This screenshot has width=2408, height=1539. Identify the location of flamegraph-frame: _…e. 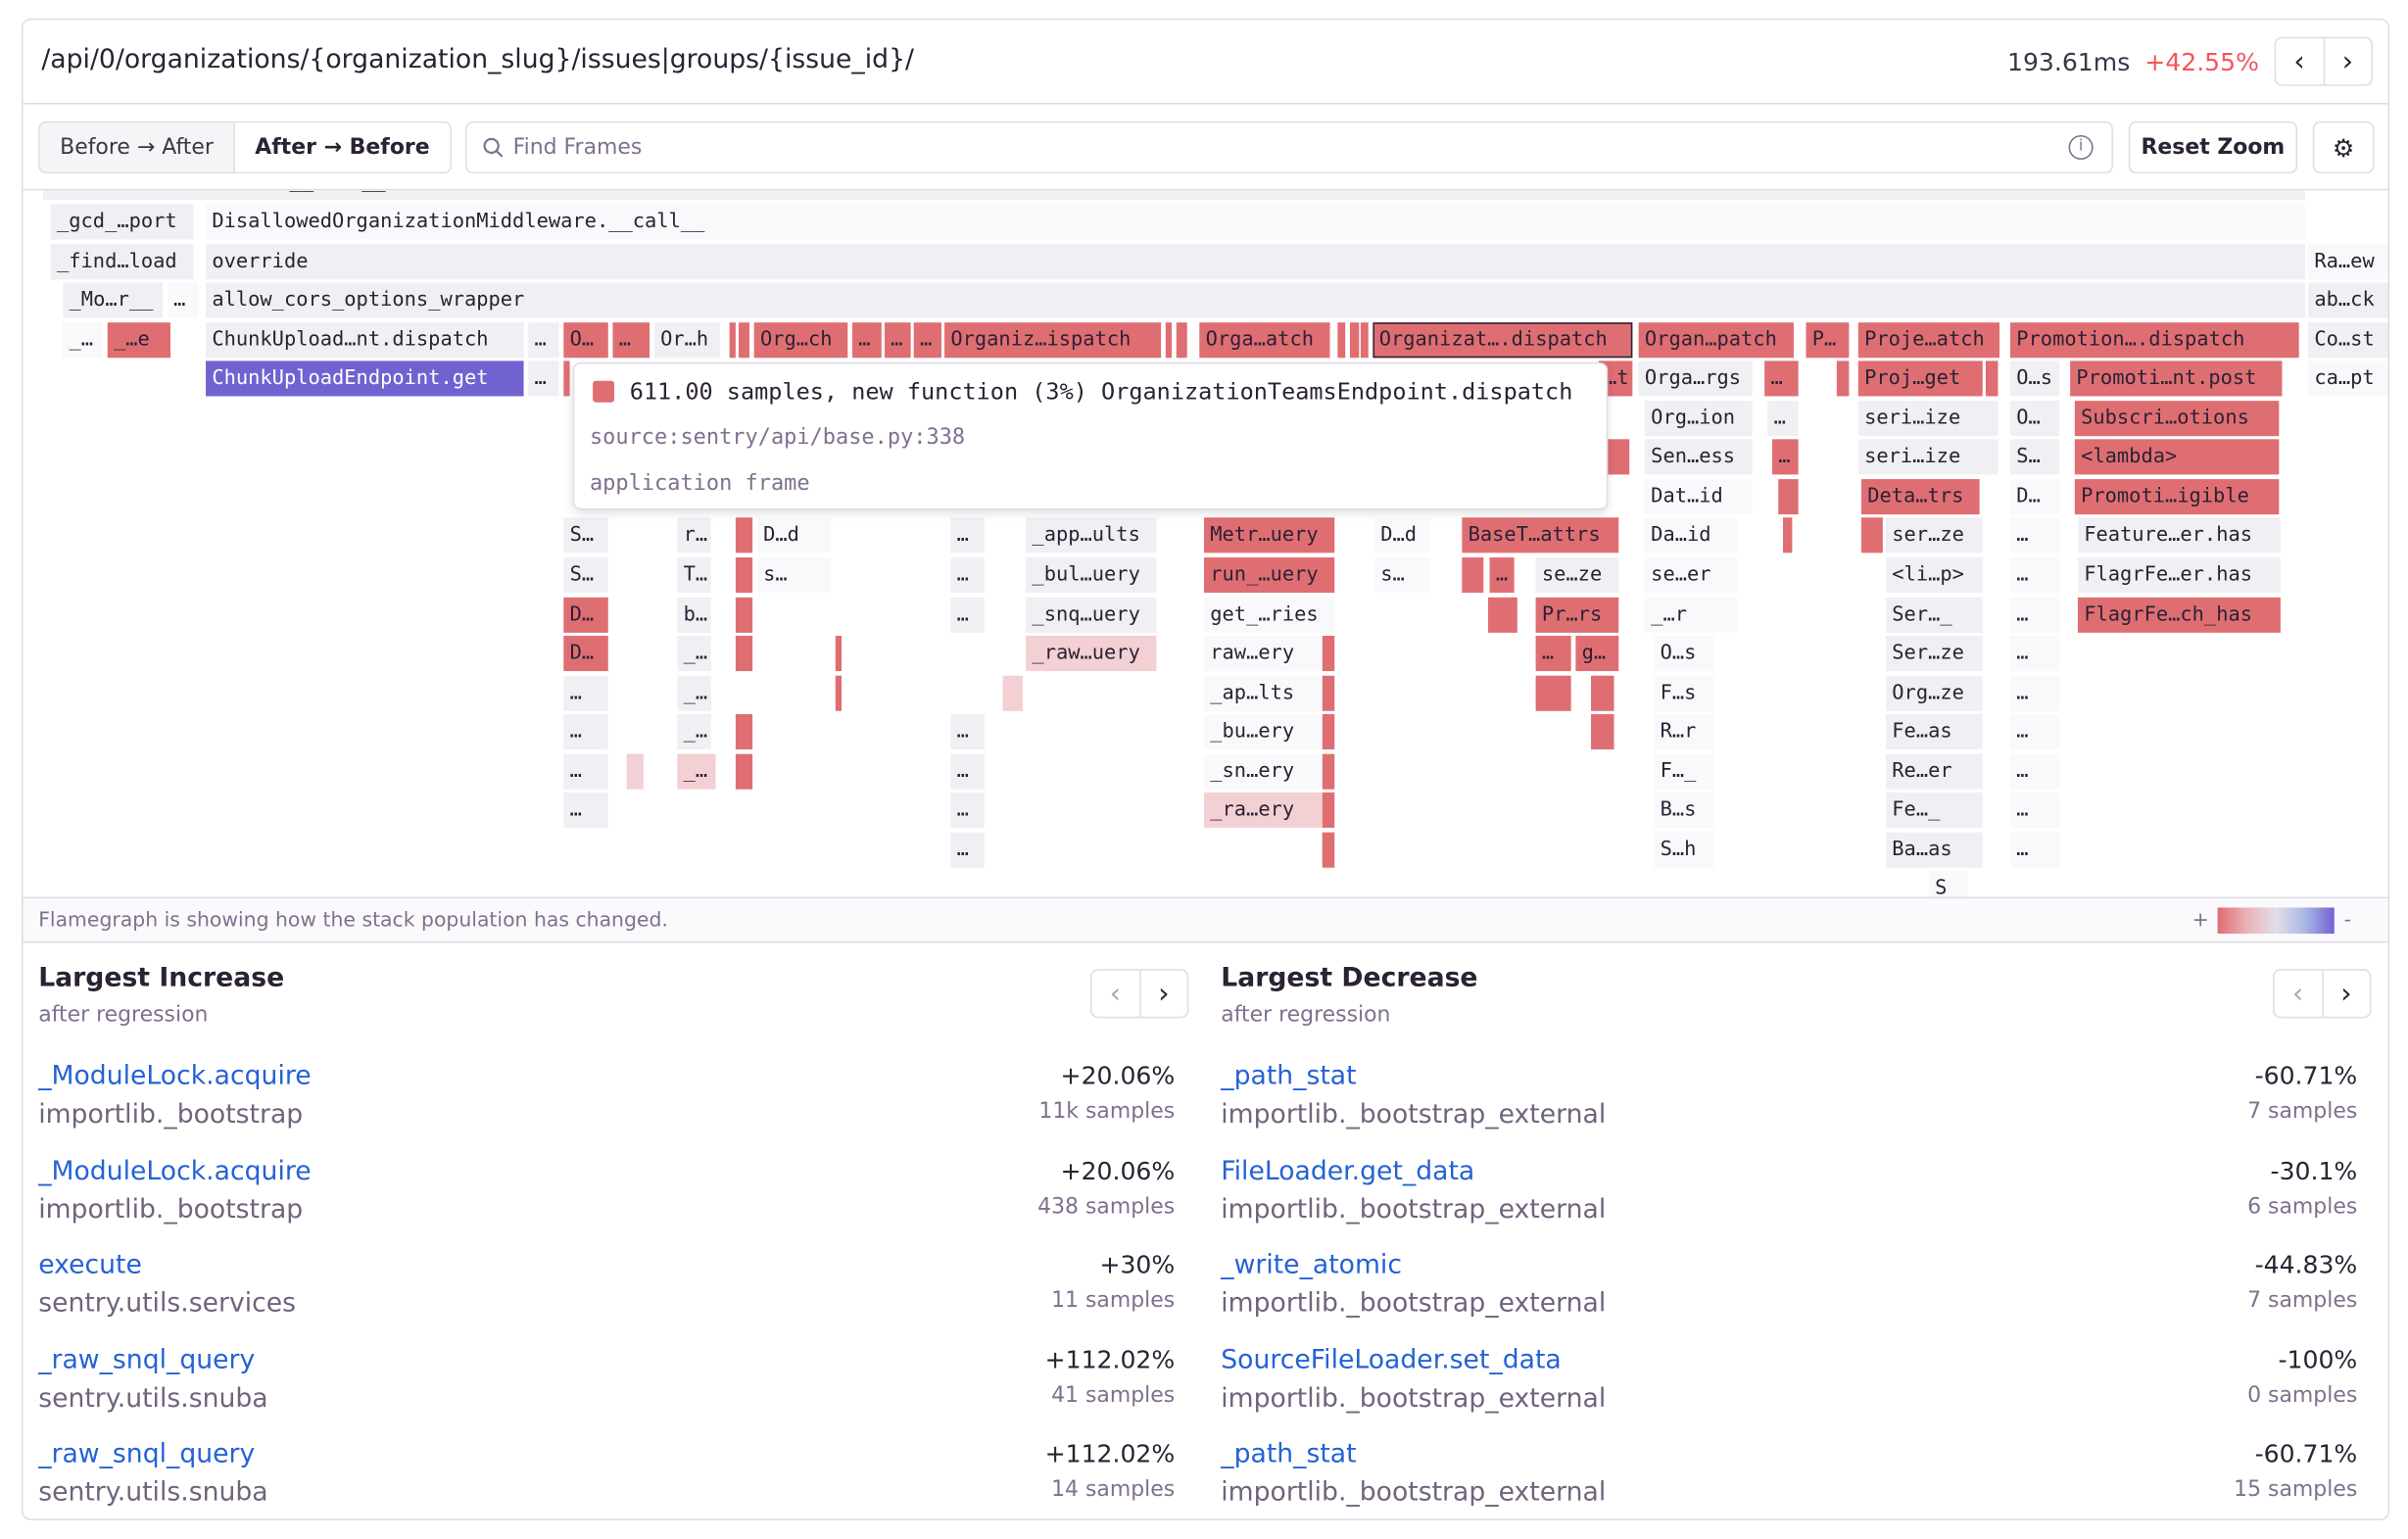
(139, 339).